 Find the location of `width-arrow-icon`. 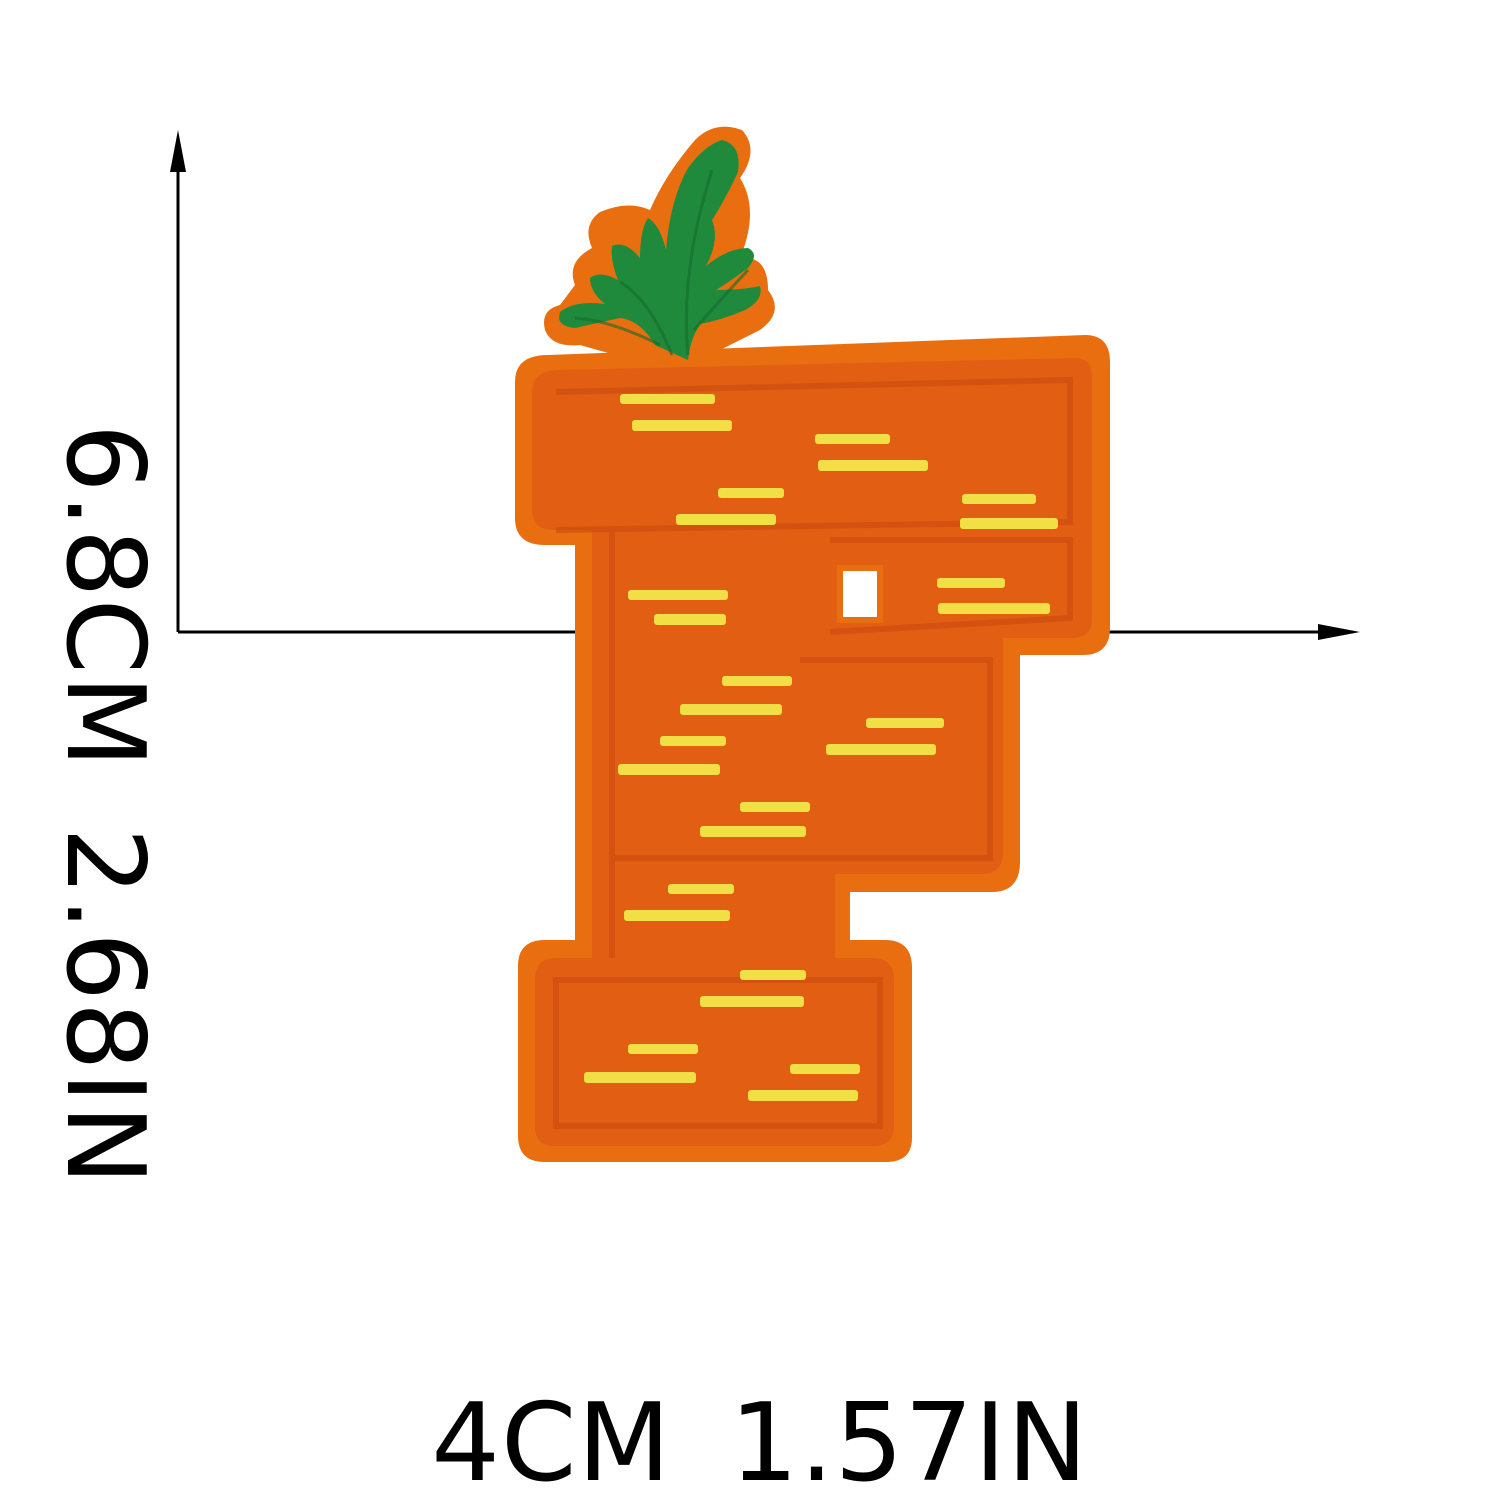

width-arrow-icon is located at coordinates (1339, 632).